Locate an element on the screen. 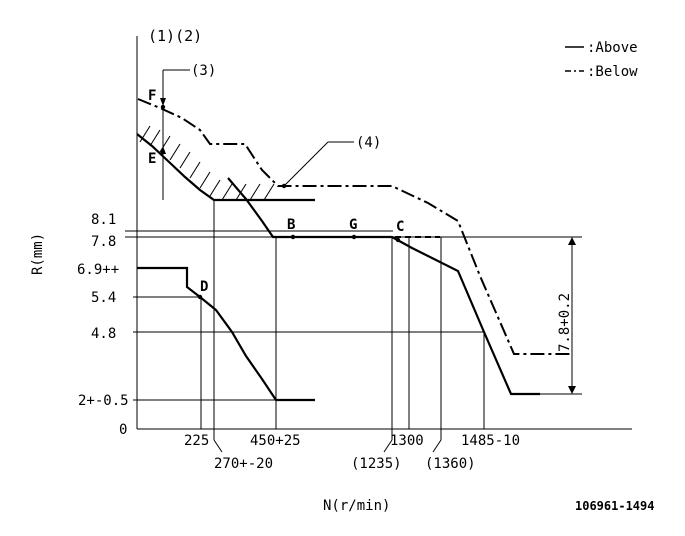 This screenshot has height=536, width=685. point-D-marker is located at coordinates (200, 297).